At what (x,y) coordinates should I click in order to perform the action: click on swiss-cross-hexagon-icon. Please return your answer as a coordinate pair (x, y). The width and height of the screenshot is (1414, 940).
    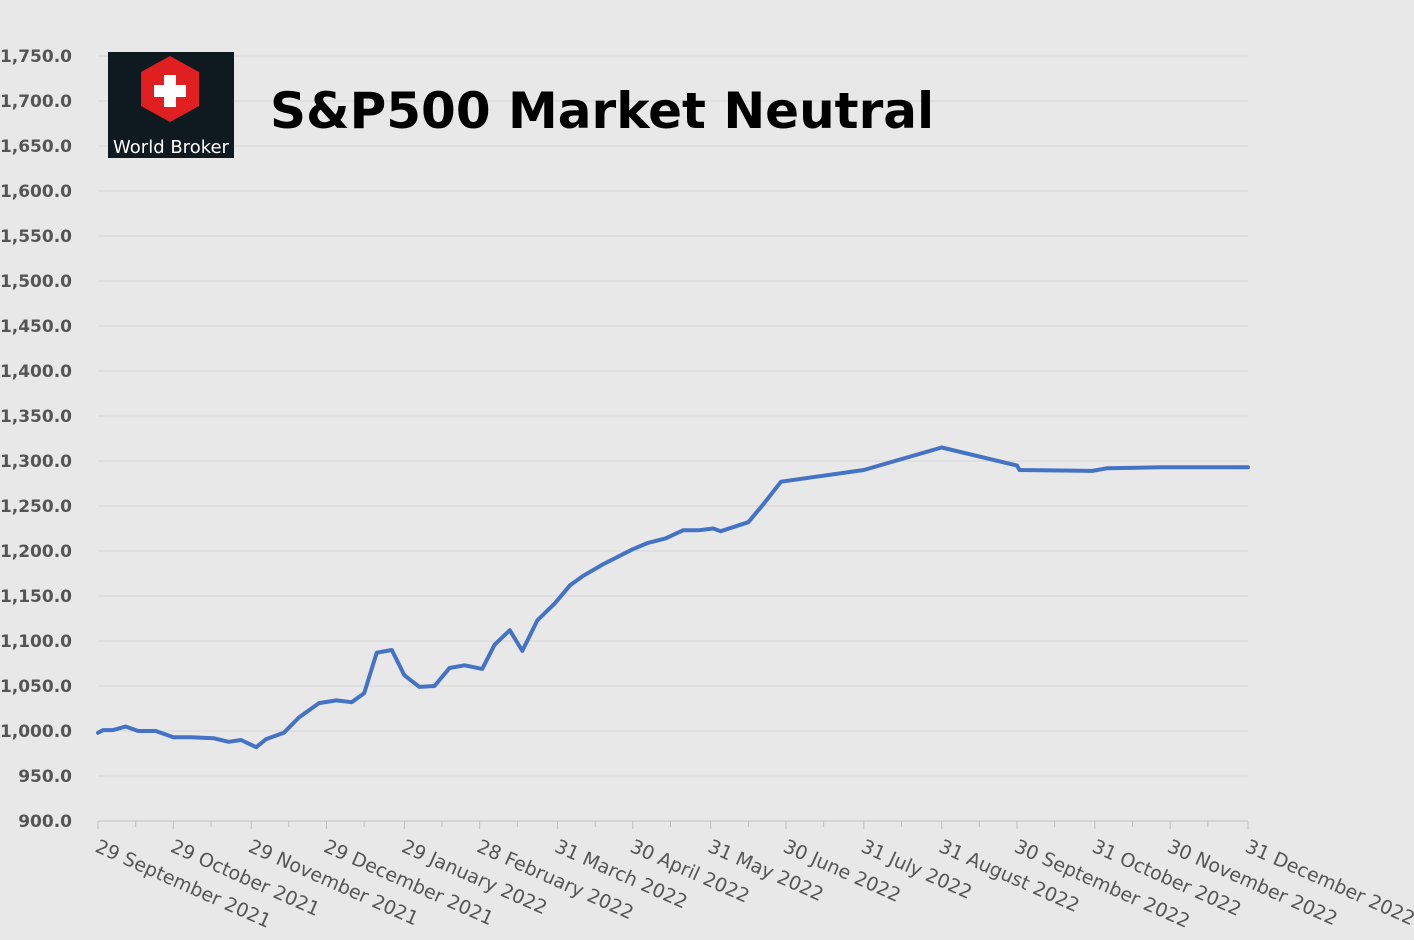
    Looking at the image, I should click on (170, 89).